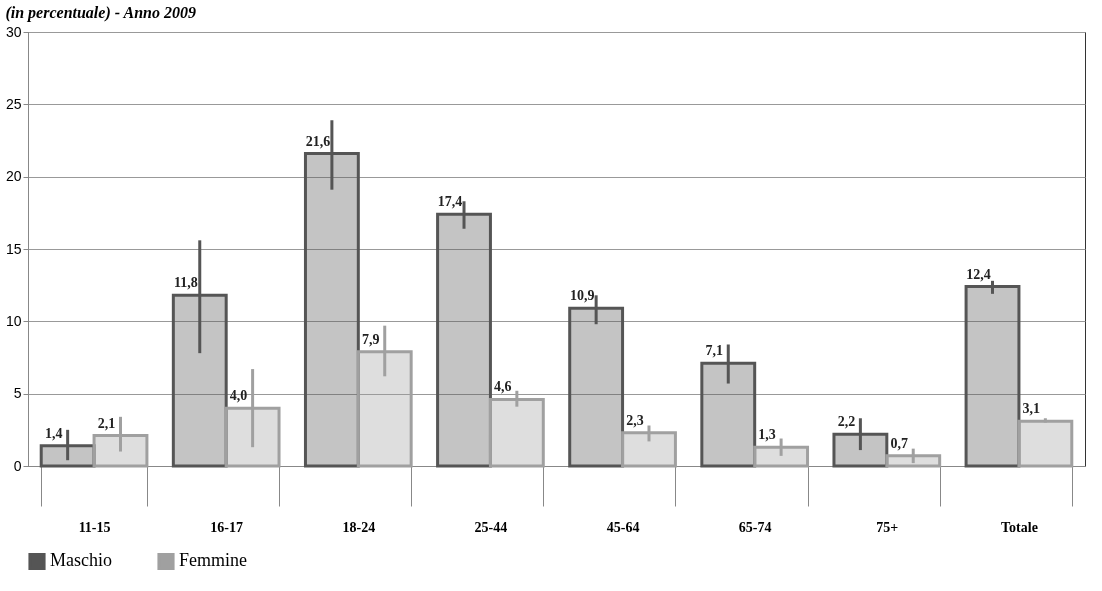 Image resolution: width=1102 pixels, height=591 pixels. I want to click on x-tick-label: 25-44, so click(491, 527).